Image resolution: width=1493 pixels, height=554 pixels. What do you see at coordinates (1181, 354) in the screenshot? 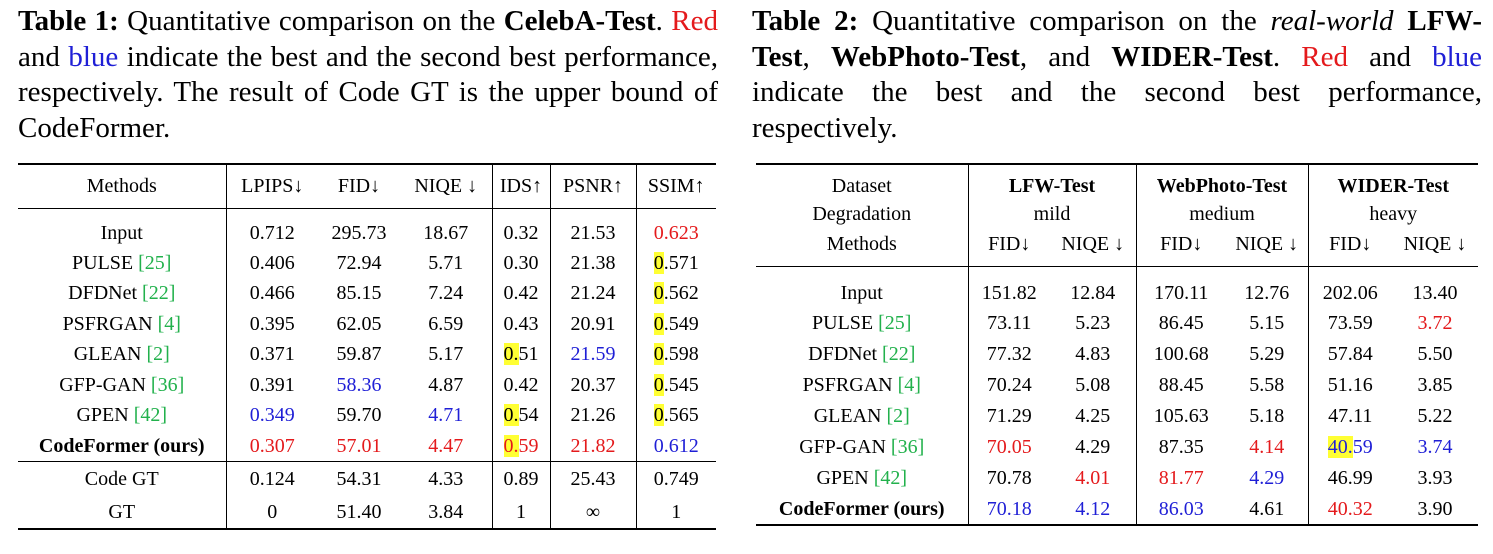
I see `value-cell: 100.68` at bounding box center [1181, 354].